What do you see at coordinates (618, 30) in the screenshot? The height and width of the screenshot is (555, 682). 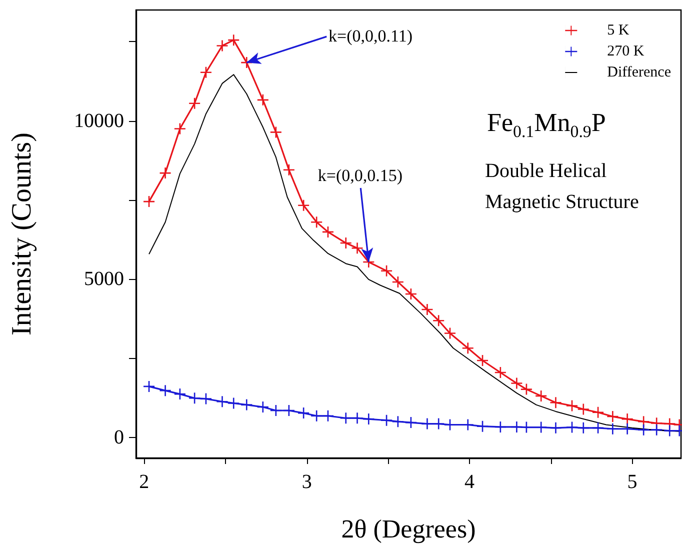 I see `legend-label: 5 K` at bounding box center [618, 30].